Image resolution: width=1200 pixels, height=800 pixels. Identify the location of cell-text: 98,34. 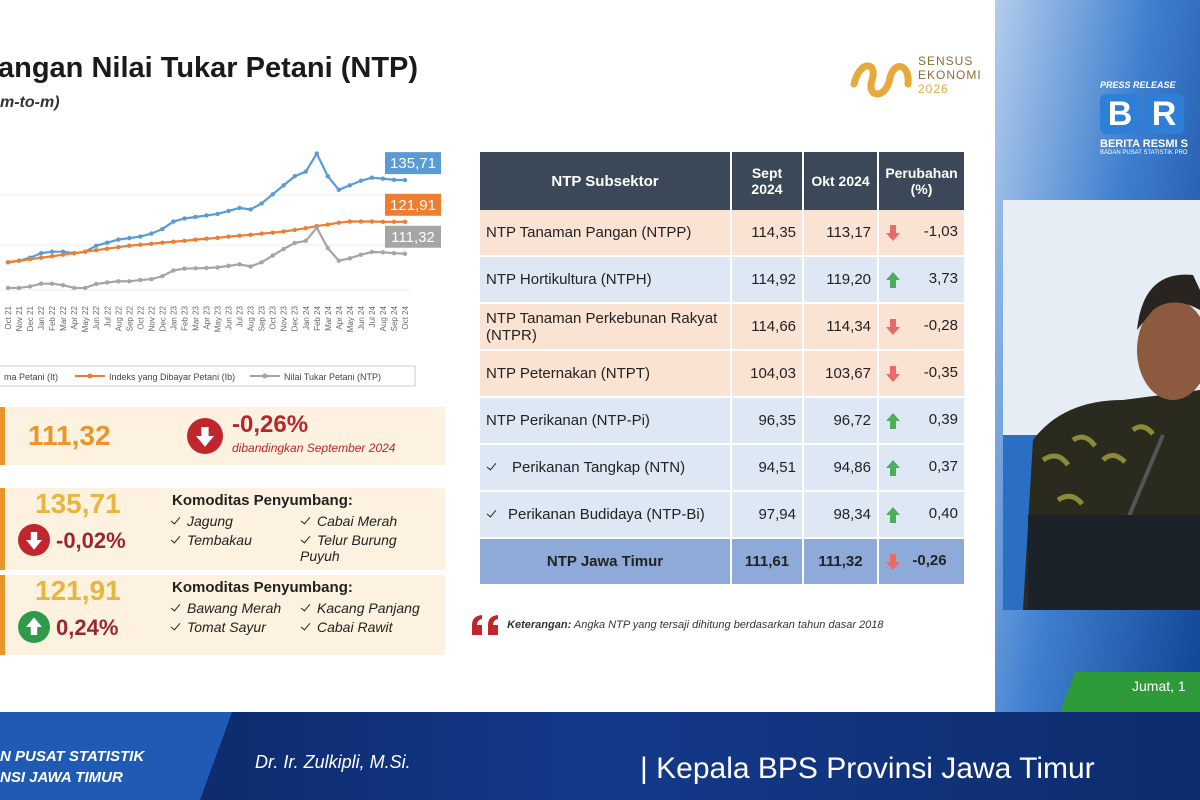
(852, 514).